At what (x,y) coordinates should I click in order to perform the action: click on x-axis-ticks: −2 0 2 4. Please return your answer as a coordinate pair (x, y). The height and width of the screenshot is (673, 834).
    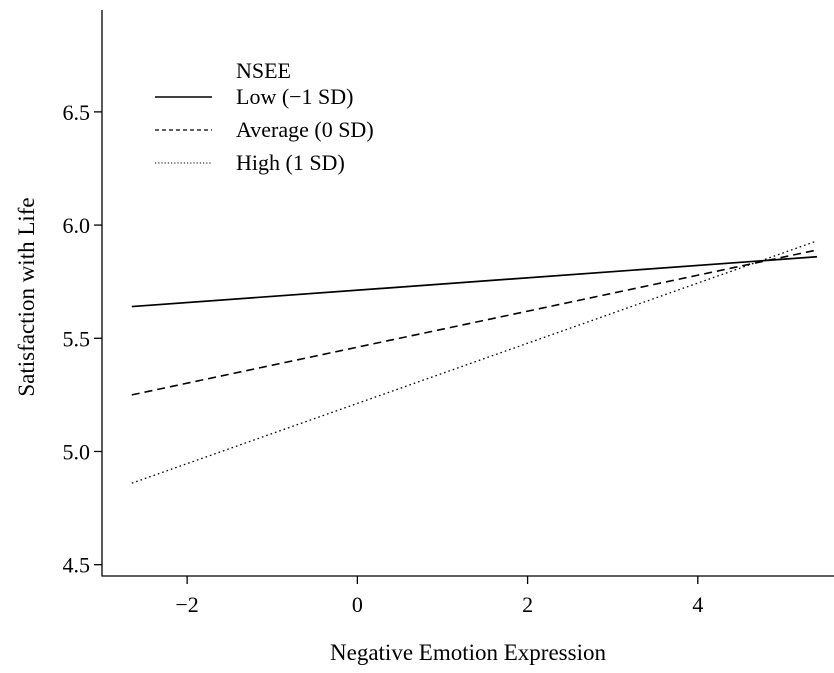
    Looking at the image, I should click on (439, 596).